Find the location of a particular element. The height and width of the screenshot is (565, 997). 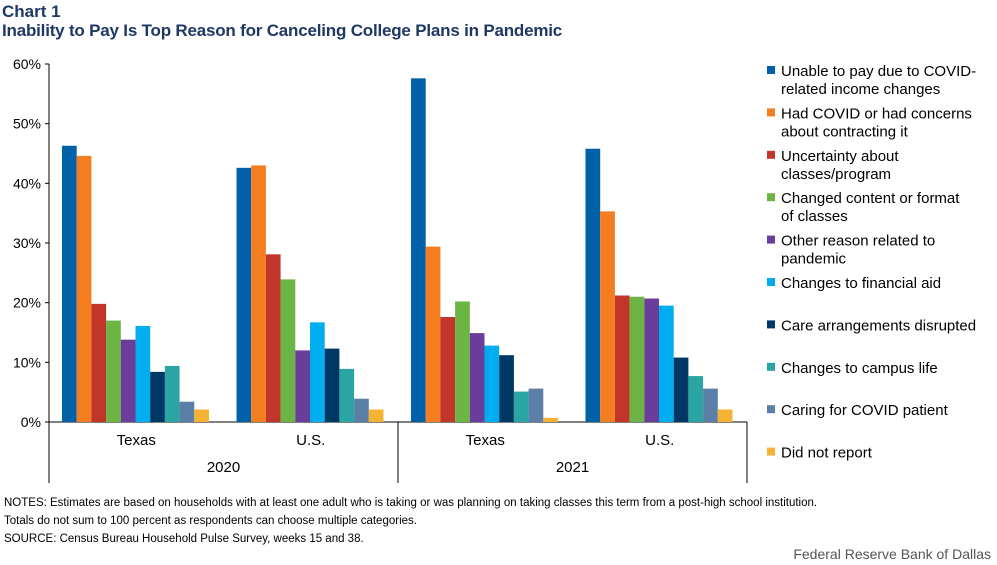

legend-label: pandemic is located at coordinates (814, 259).